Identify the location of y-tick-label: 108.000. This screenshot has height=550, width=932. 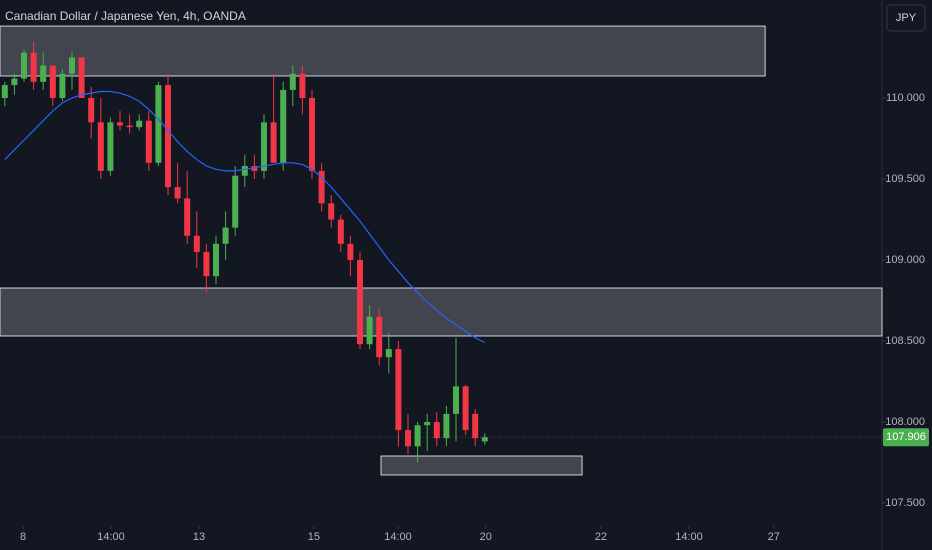
(905, 422).